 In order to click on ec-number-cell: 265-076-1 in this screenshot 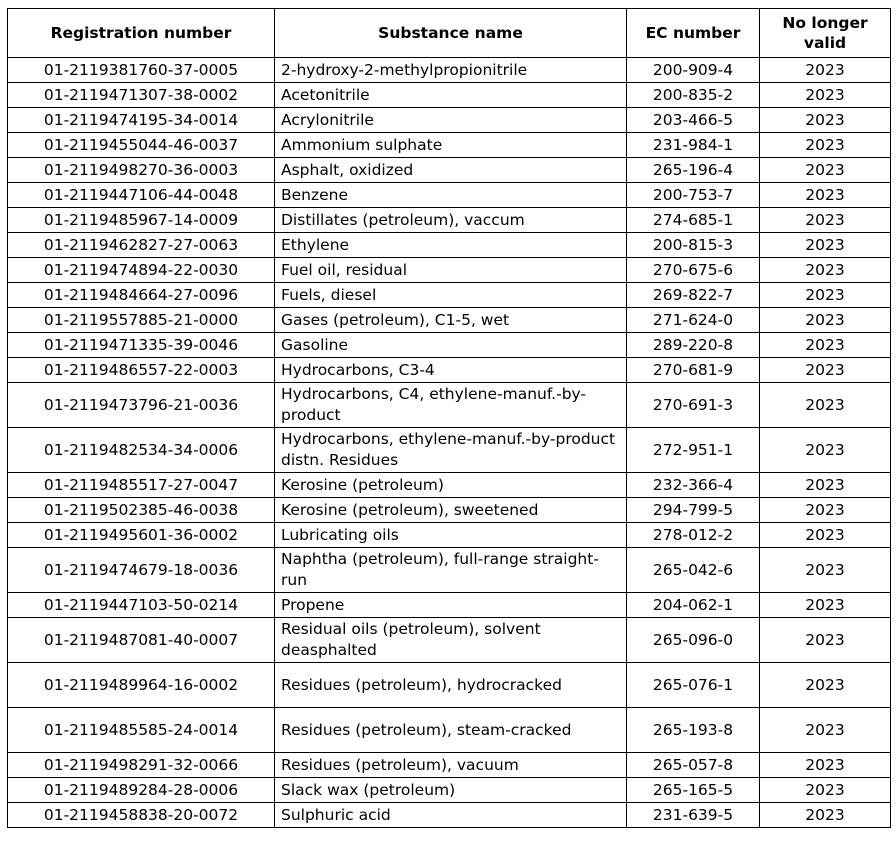, I will do `click(693, 685)`.